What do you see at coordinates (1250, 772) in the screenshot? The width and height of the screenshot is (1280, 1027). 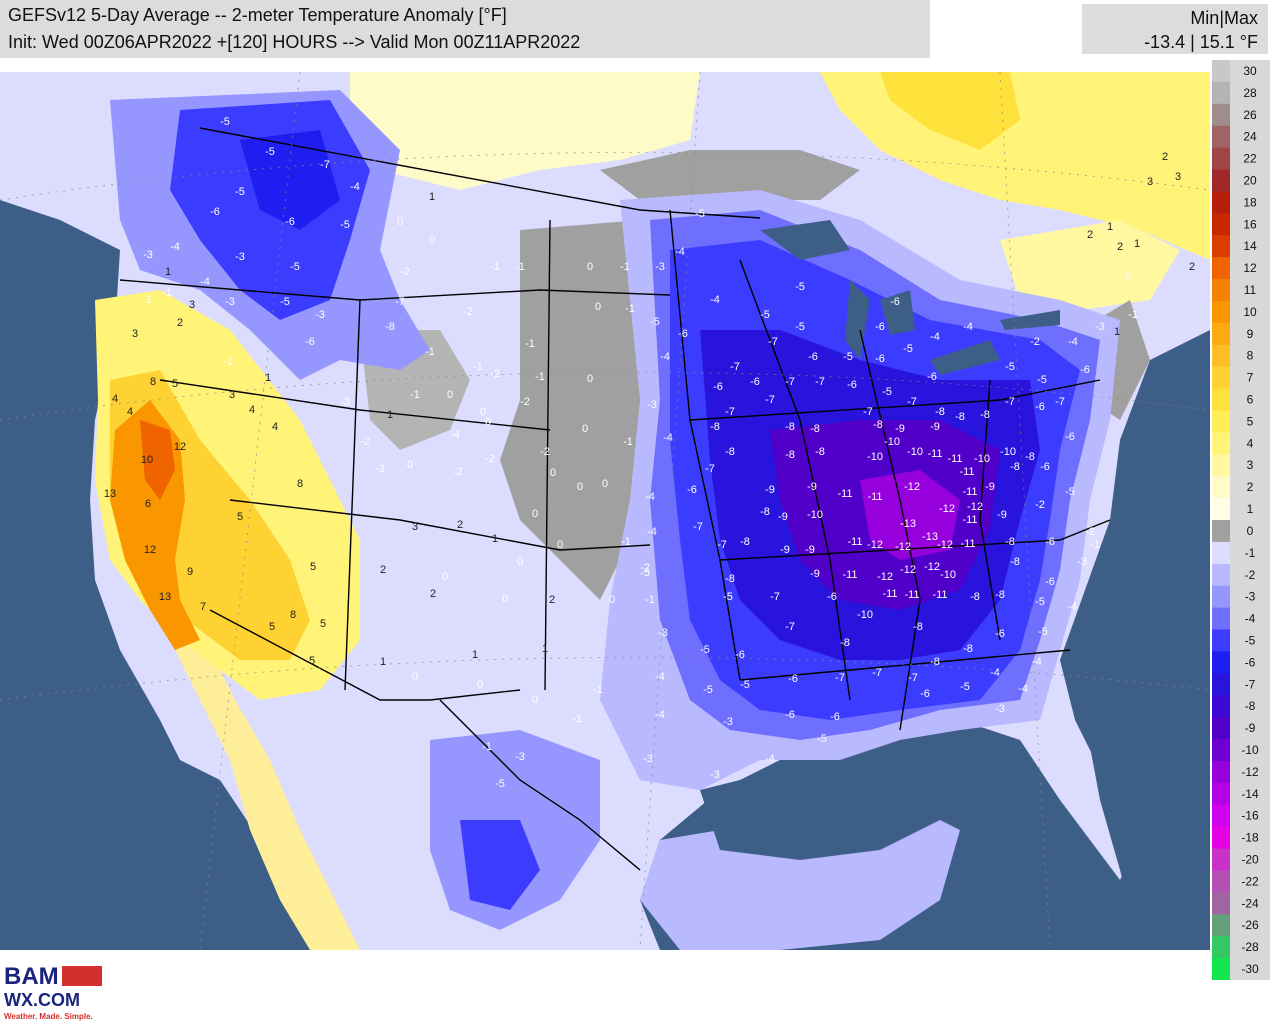 I see `legend-tick-label: -12` at bounding box center [1250, 772].